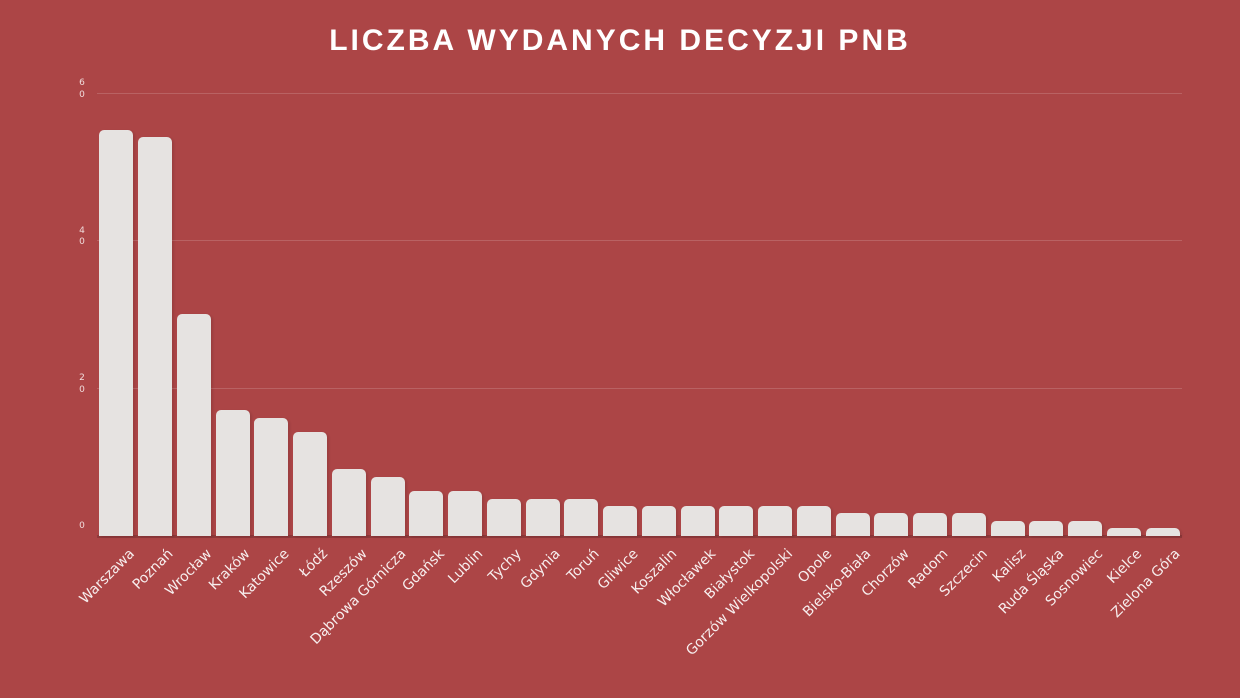 This screenshot has height=698, width=1240. Describe the element at coordinates (581, 517) in the screenshot. I see `bar-toru-` at that location.